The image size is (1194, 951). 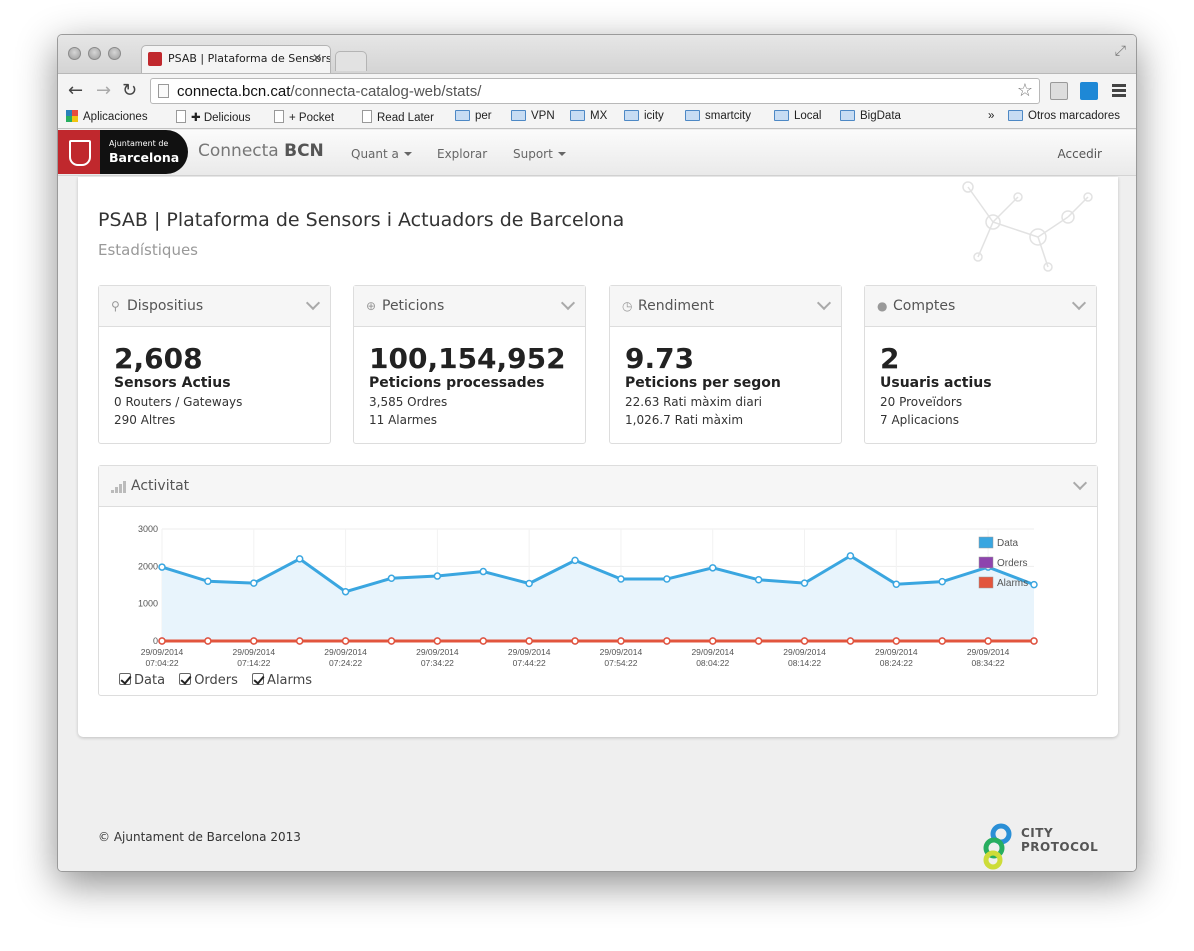 I want to click on nav-quant-a: Quant a, so click(x=381, y=154).